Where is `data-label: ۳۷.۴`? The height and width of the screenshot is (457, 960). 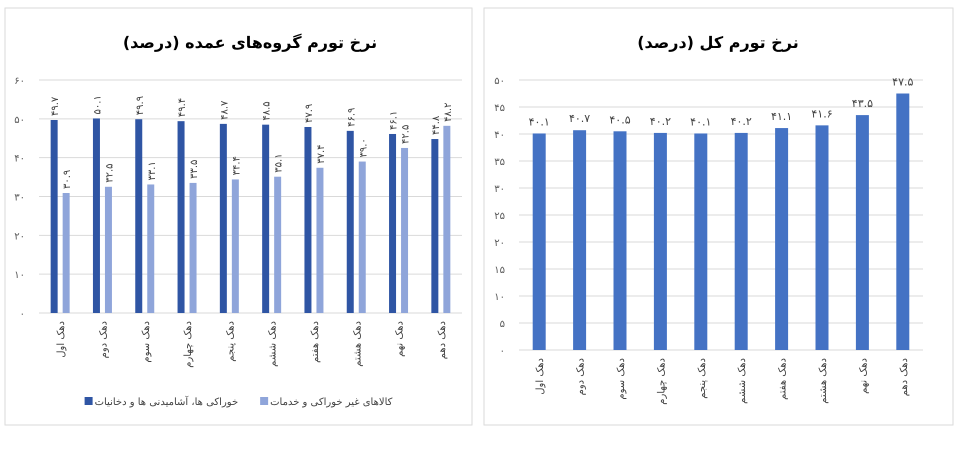 data-label: ۳۷.۴ is located at coordinates (321, 154).